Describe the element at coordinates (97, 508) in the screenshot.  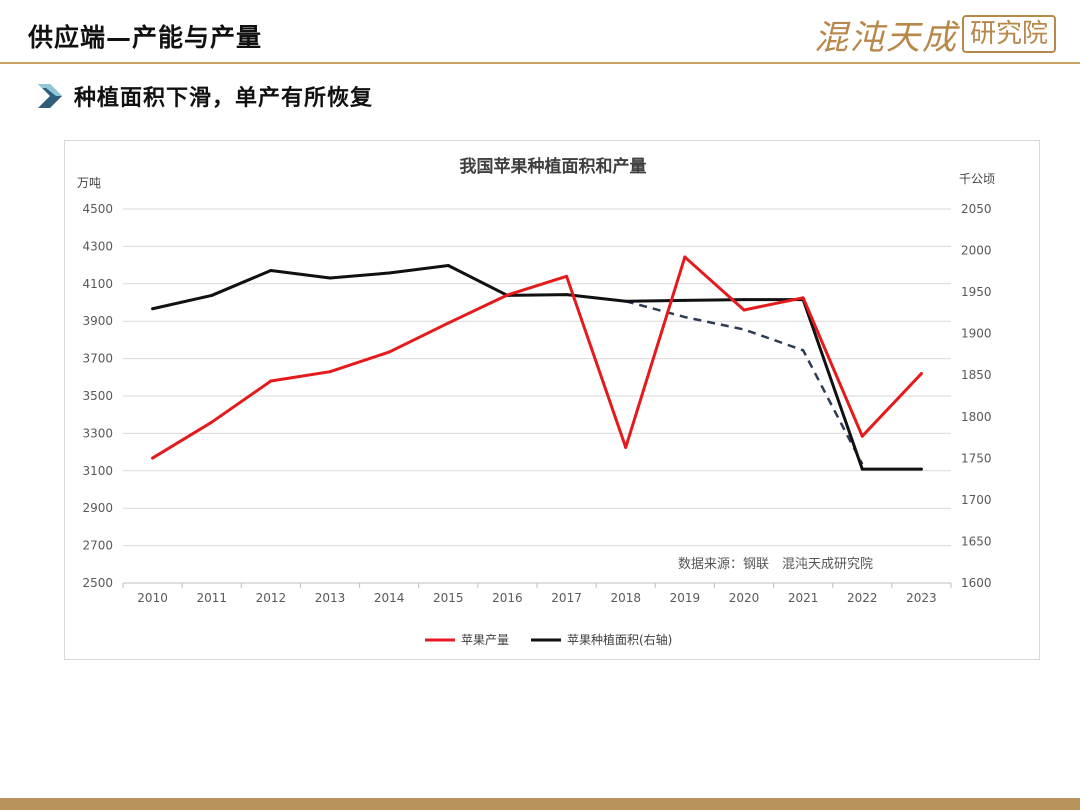
I see `left-tick-label: 2900` at that location.